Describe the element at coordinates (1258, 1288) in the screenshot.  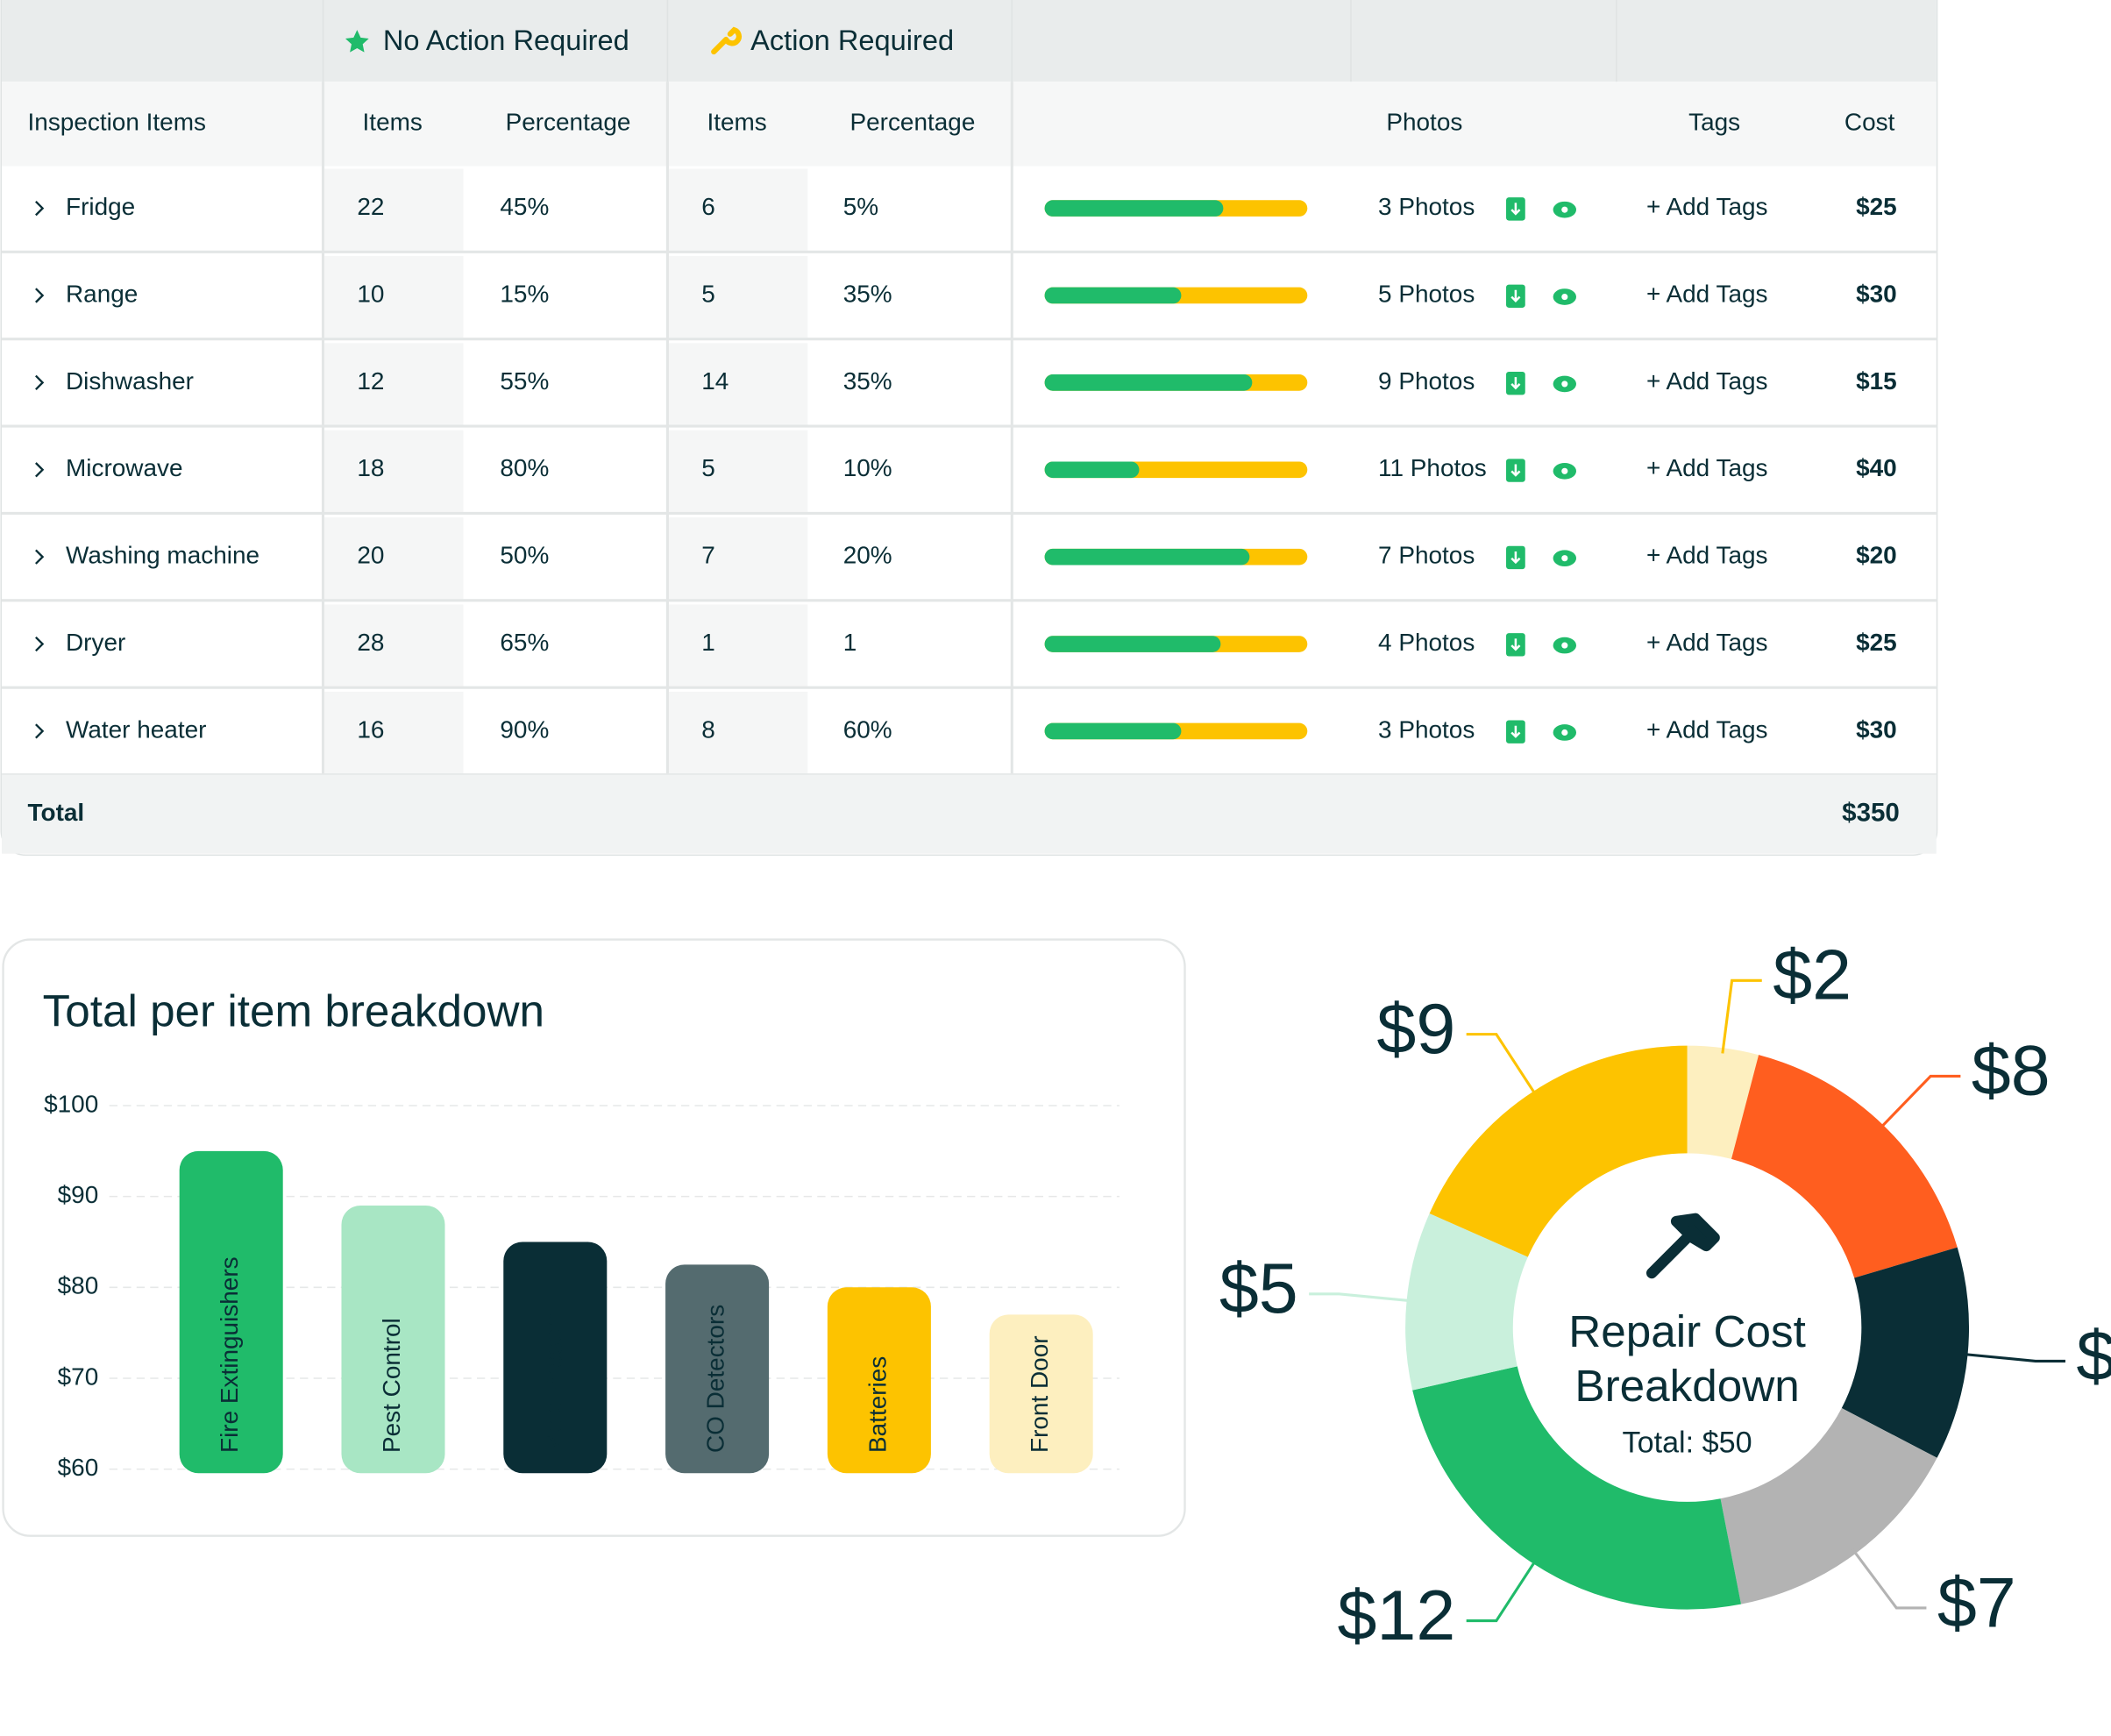
I see `value-label: $5` at that location.